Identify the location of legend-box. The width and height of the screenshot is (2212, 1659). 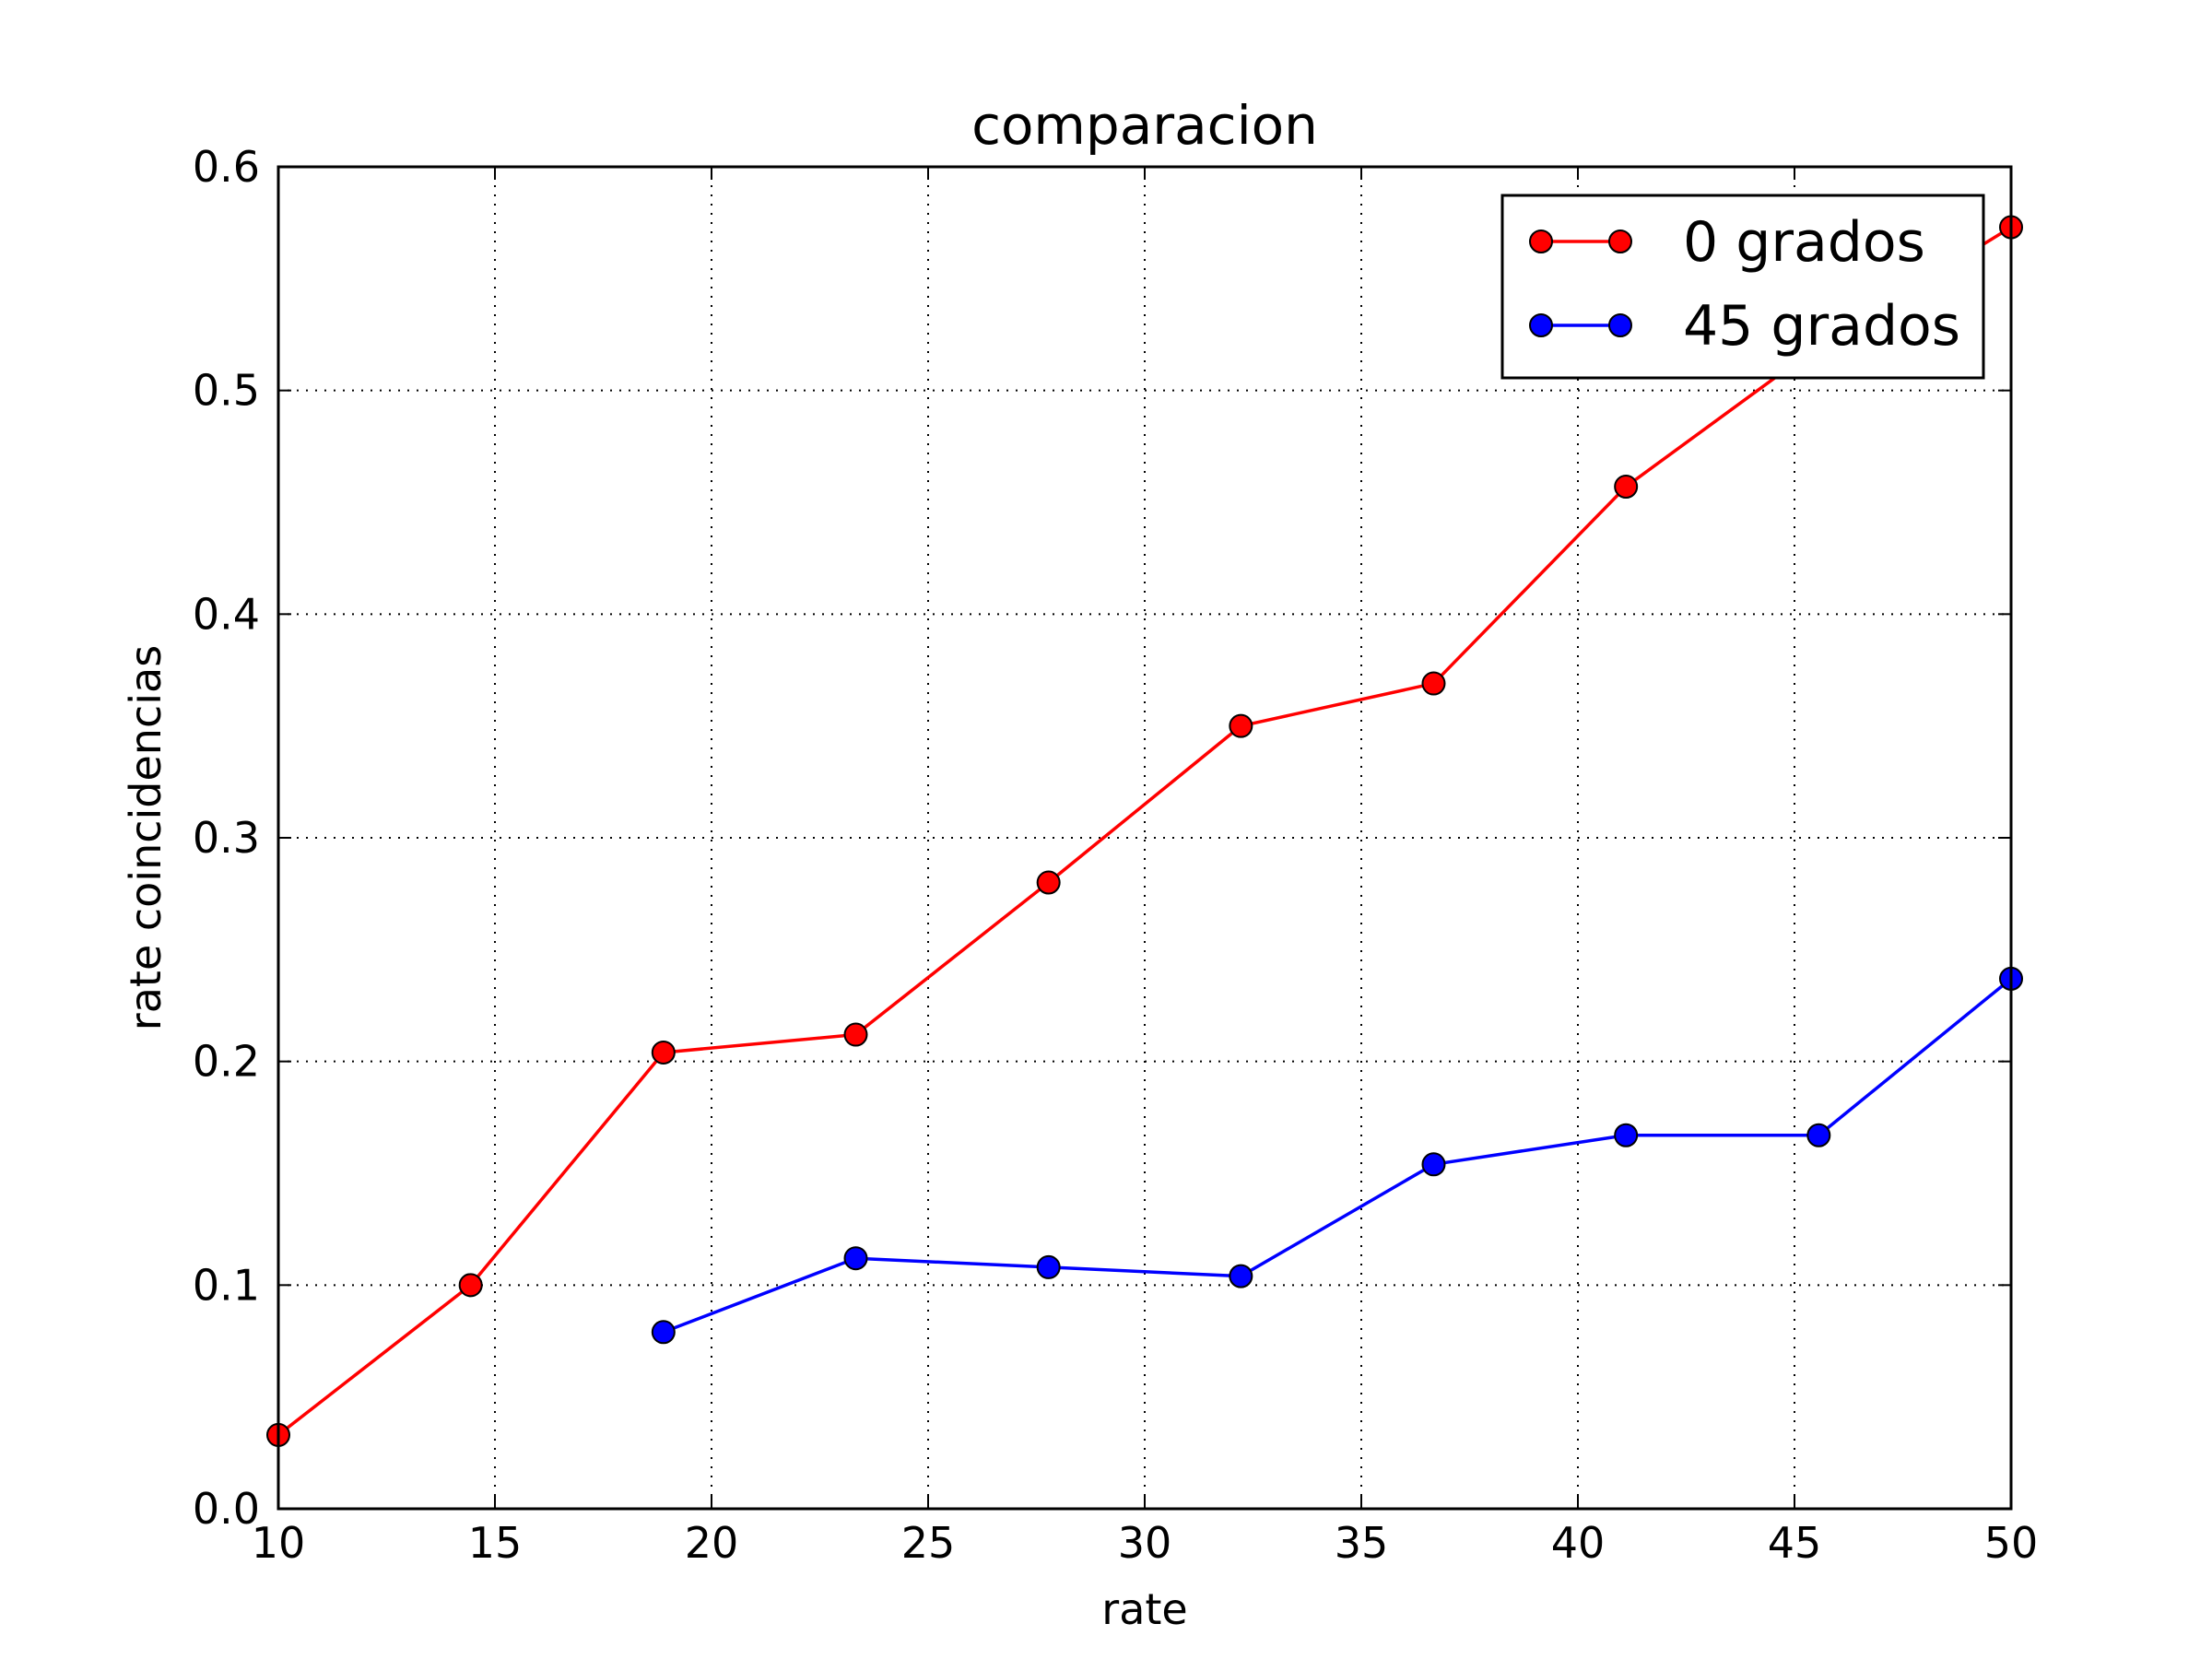
(1742, 287).